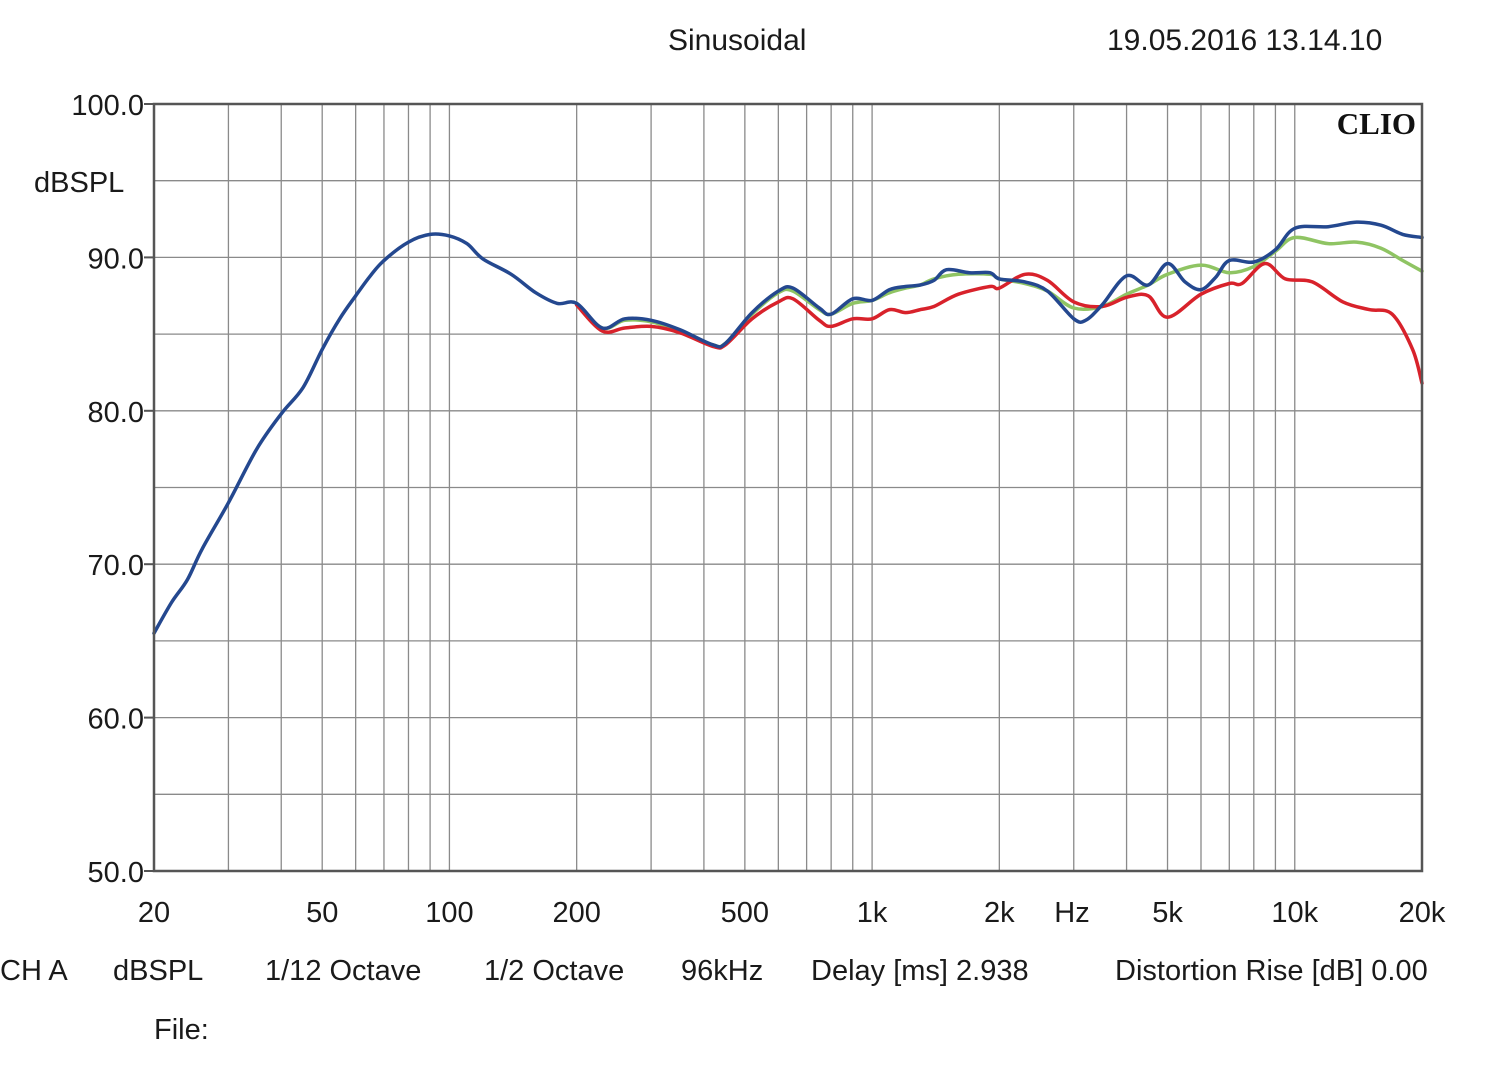 Image resolution: width=1500 pixels, height=1074 pixels. What do you see at coordinates (322, 913) in the screenshot?
I see `x-tick-label: 50` at bounding box center [322, 913].